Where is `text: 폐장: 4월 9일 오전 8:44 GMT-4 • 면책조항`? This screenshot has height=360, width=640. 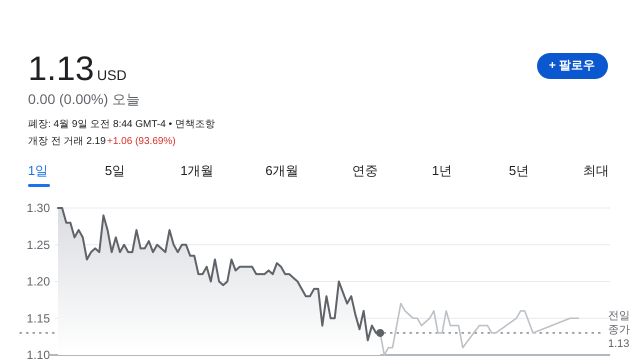 text: 폐장: 4월 9일 오전 8:44 GMT-4 • 면책조항 is located at coordinates (121, 124).